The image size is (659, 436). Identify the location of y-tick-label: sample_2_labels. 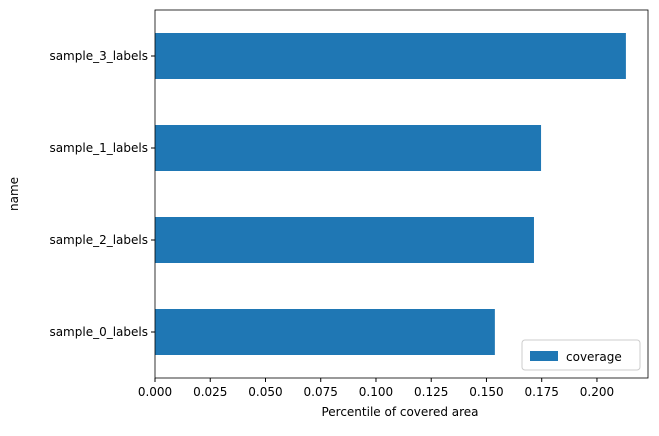
(98, 240).